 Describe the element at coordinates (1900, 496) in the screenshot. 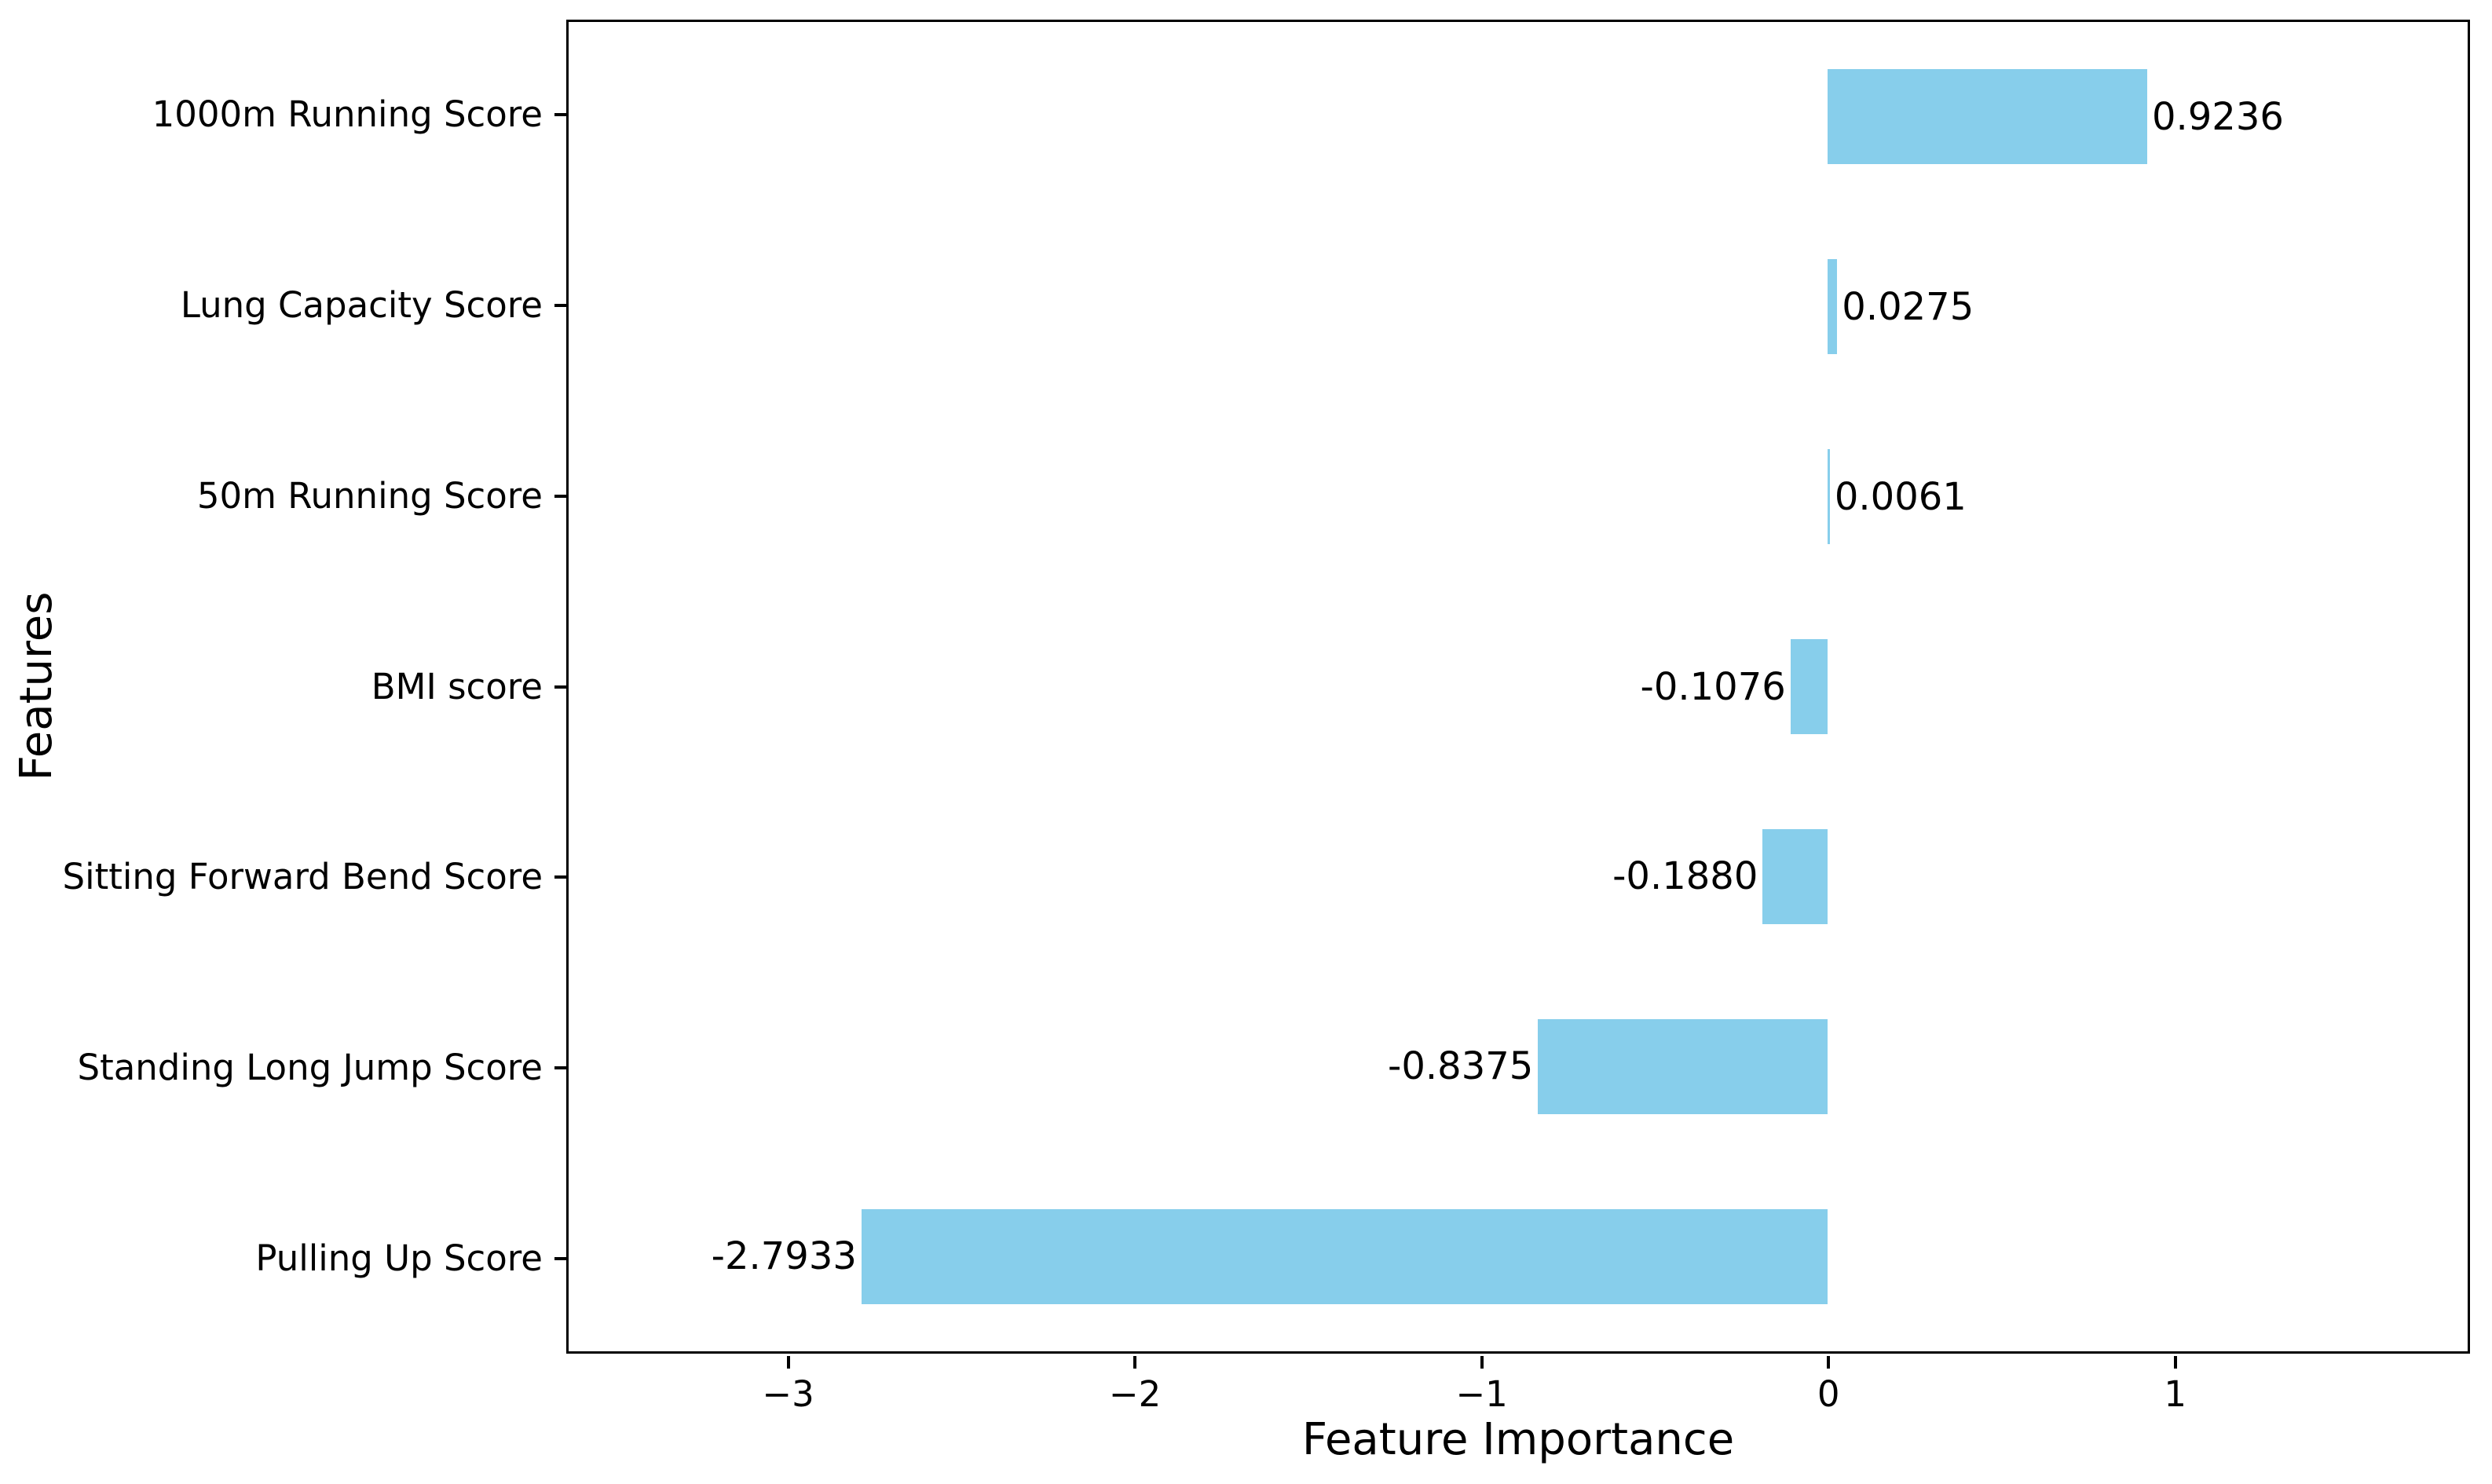

I see `bar-value-label: 0.0061` at that location.